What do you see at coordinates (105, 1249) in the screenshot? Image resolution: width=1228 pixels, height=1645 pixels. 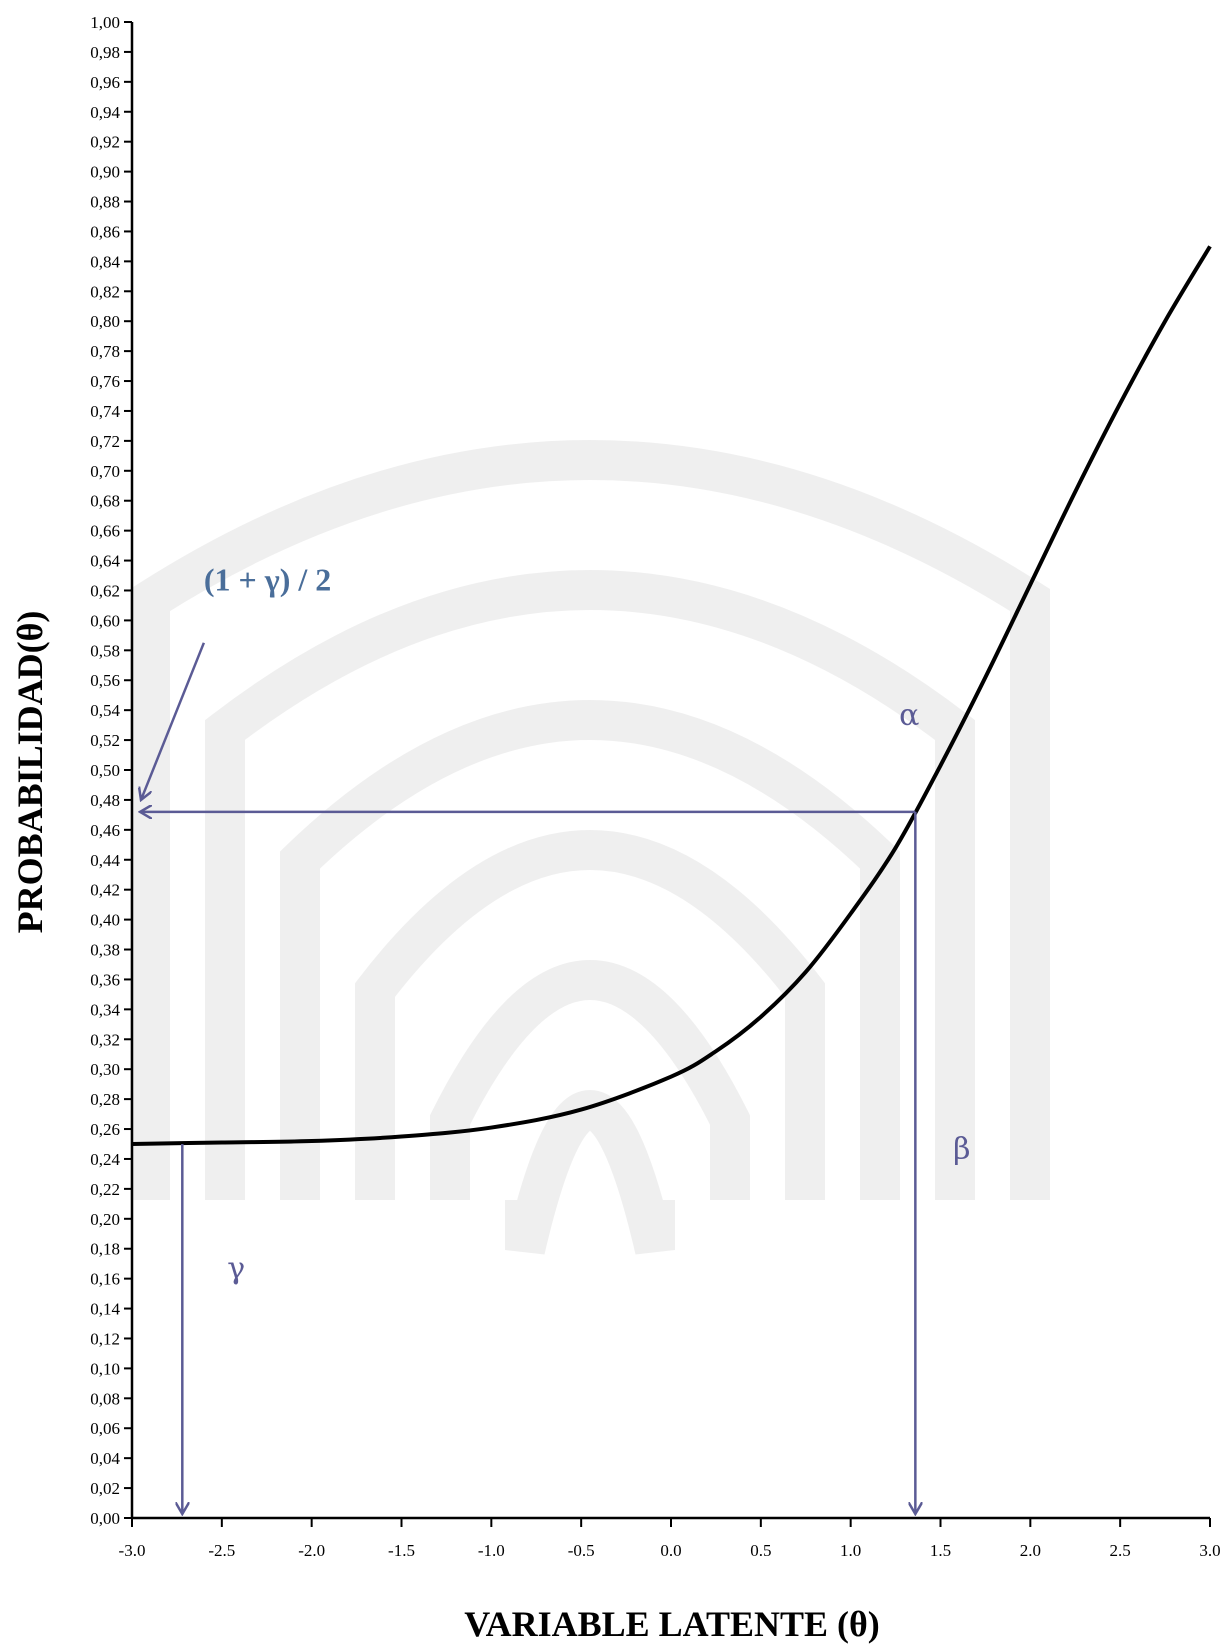 I see `y-tick-label: 0,18` at bounding box center [105, 1249].